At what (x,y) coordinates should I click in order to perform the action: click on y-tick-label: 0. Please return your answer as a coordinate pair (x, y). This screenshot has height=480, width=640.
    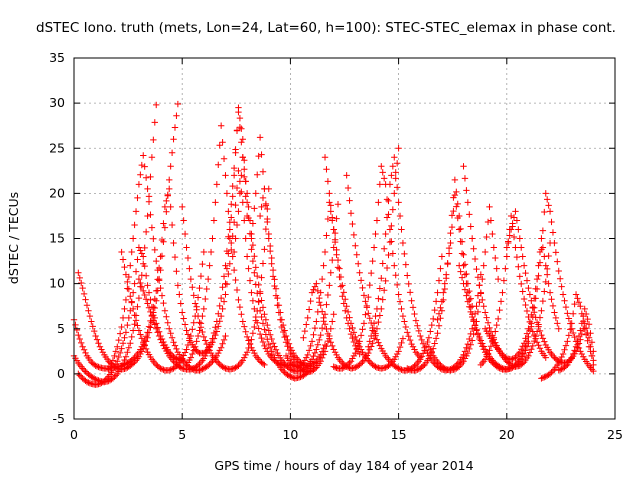
    Looking at the image, I should click on (61, 373).